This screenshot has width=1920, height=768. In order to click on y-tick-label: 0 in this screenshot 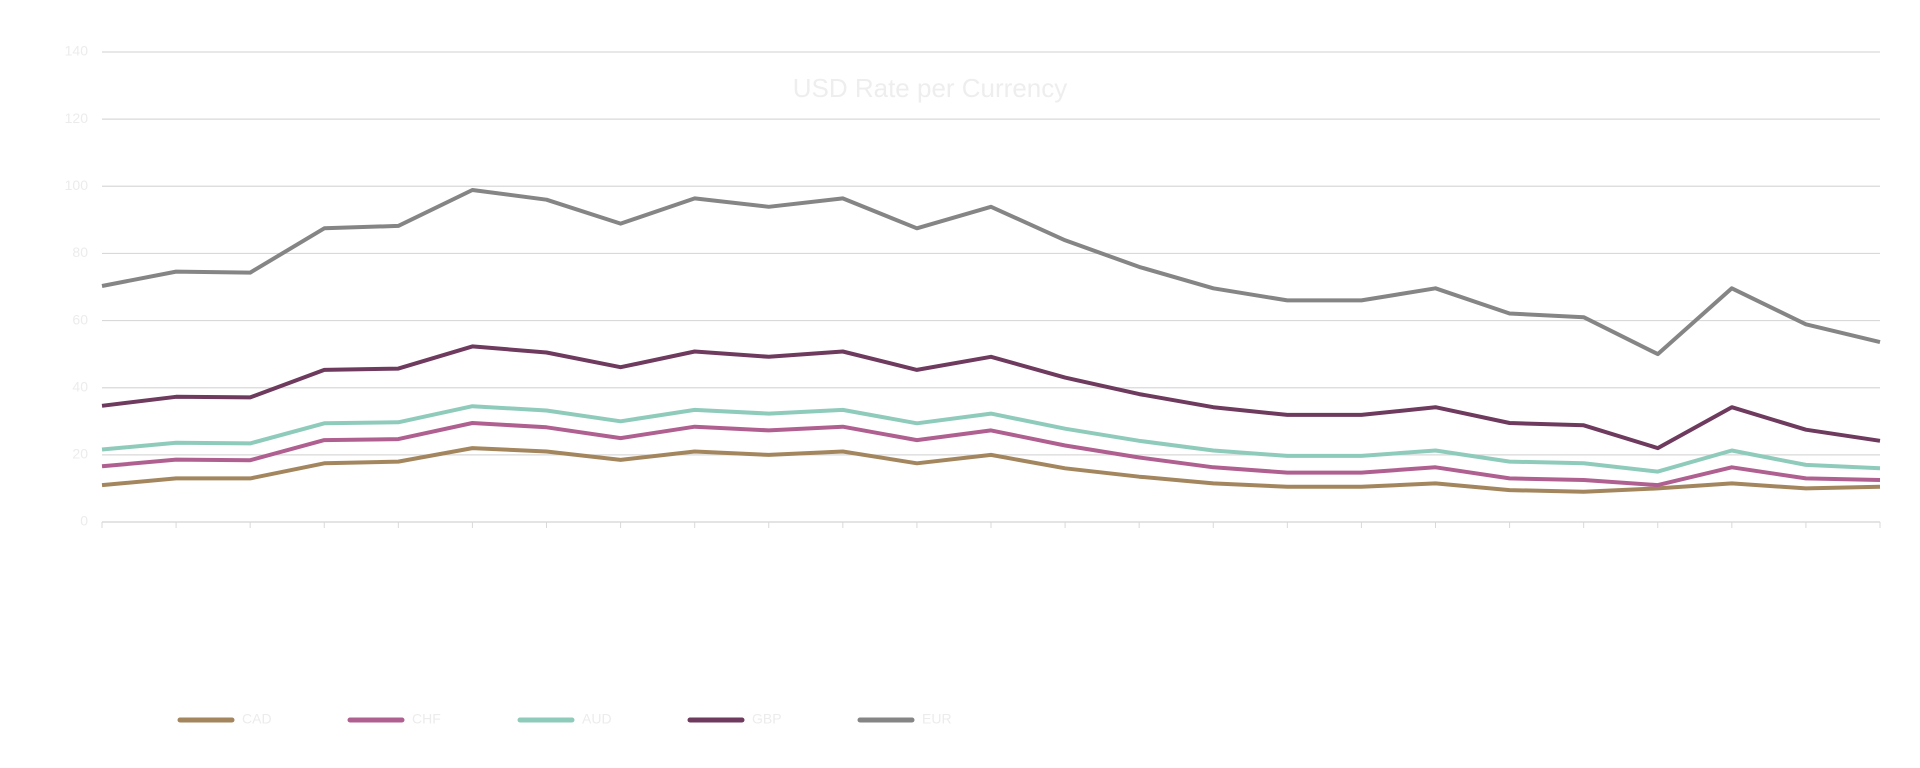, I will do `click(84, 521)`.